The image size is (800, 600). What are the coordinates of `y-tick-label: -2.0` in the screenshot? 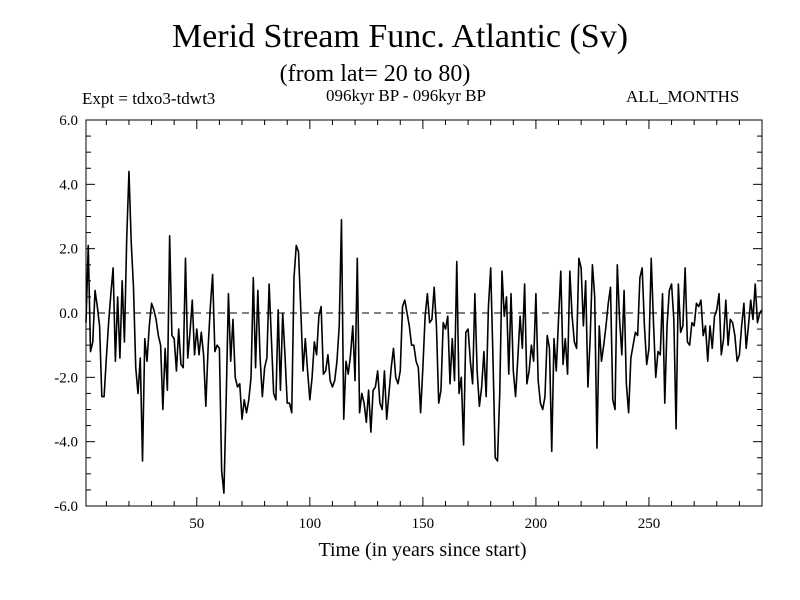 It's located at (66, 378).